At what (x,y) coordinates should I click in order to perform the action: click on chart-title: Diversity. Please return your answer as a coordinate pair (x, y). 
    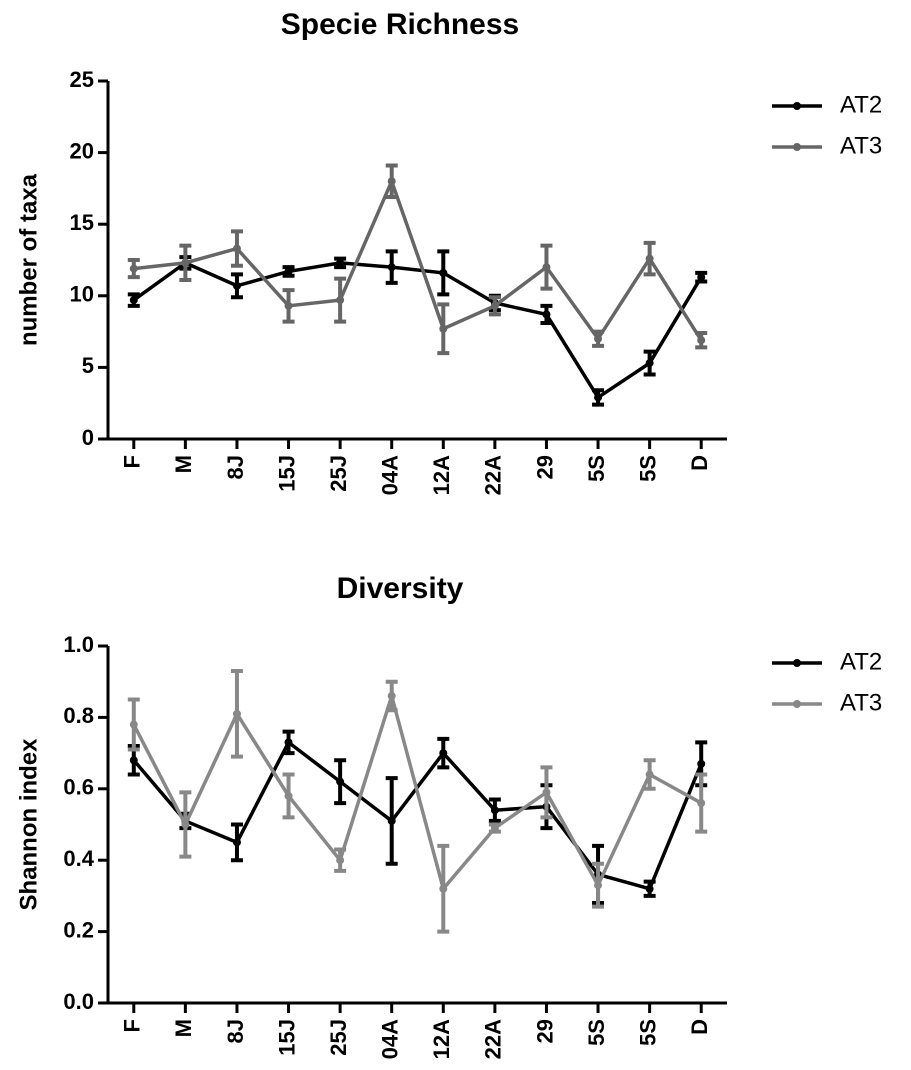
    Looking at the image, I should click on (400, 588).